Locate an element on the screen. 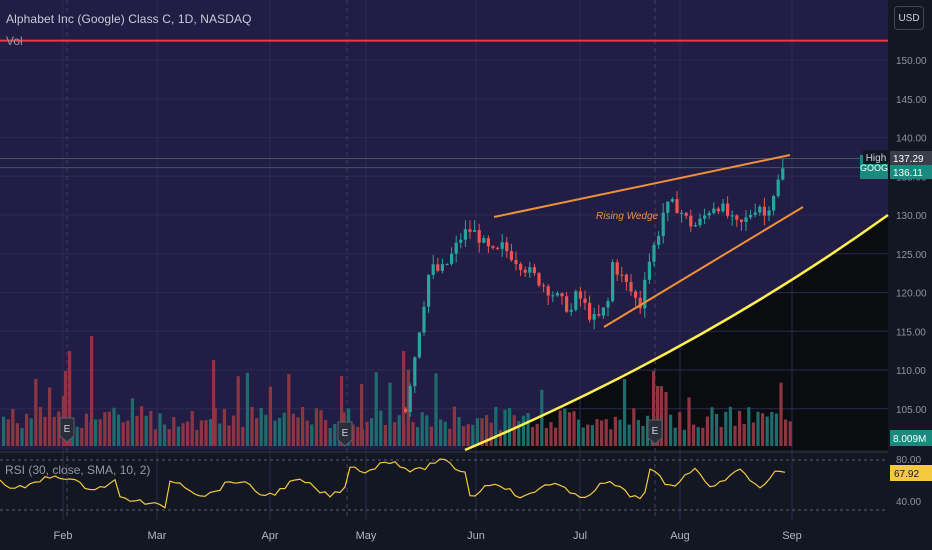 Image resolution: width=932 pixels, height=550 pixels. last-value-tag is located at coordinates (911, 172).